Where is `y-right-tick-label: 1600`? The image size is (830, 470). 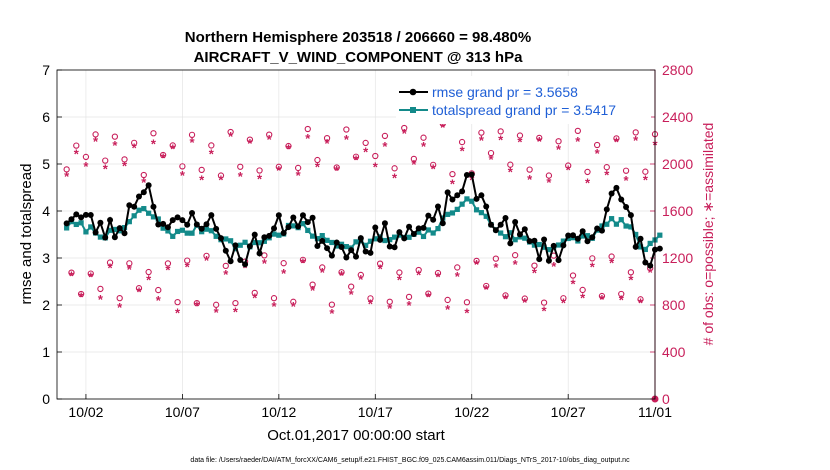 y-right-tick-label: 1600 is located at coordinates (677, 211).